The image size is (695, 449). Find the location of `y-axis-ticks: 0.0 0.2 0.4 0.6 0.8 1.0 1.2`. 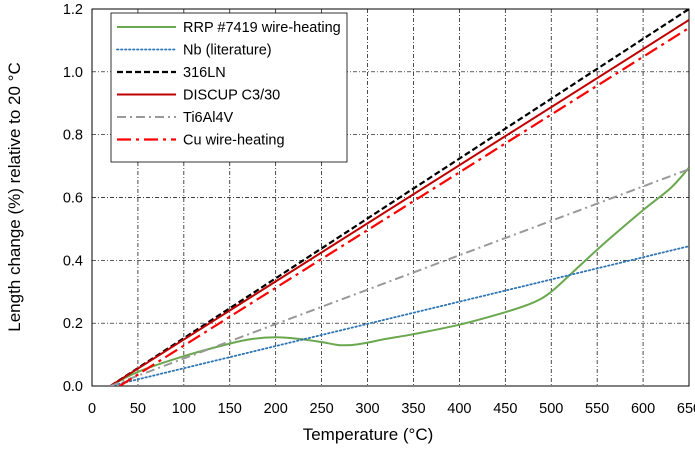

y-axis-ticks: 0.0 0.2 0.4 0.6 0.8 1.0 1.2 is located at coordinates (73, 198).